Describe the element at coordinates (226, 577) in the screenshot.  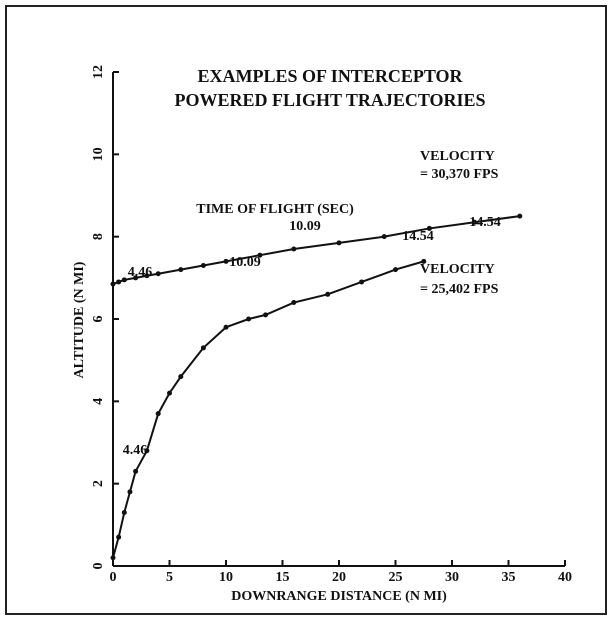
I see `x-tick-label: 10` at that location.